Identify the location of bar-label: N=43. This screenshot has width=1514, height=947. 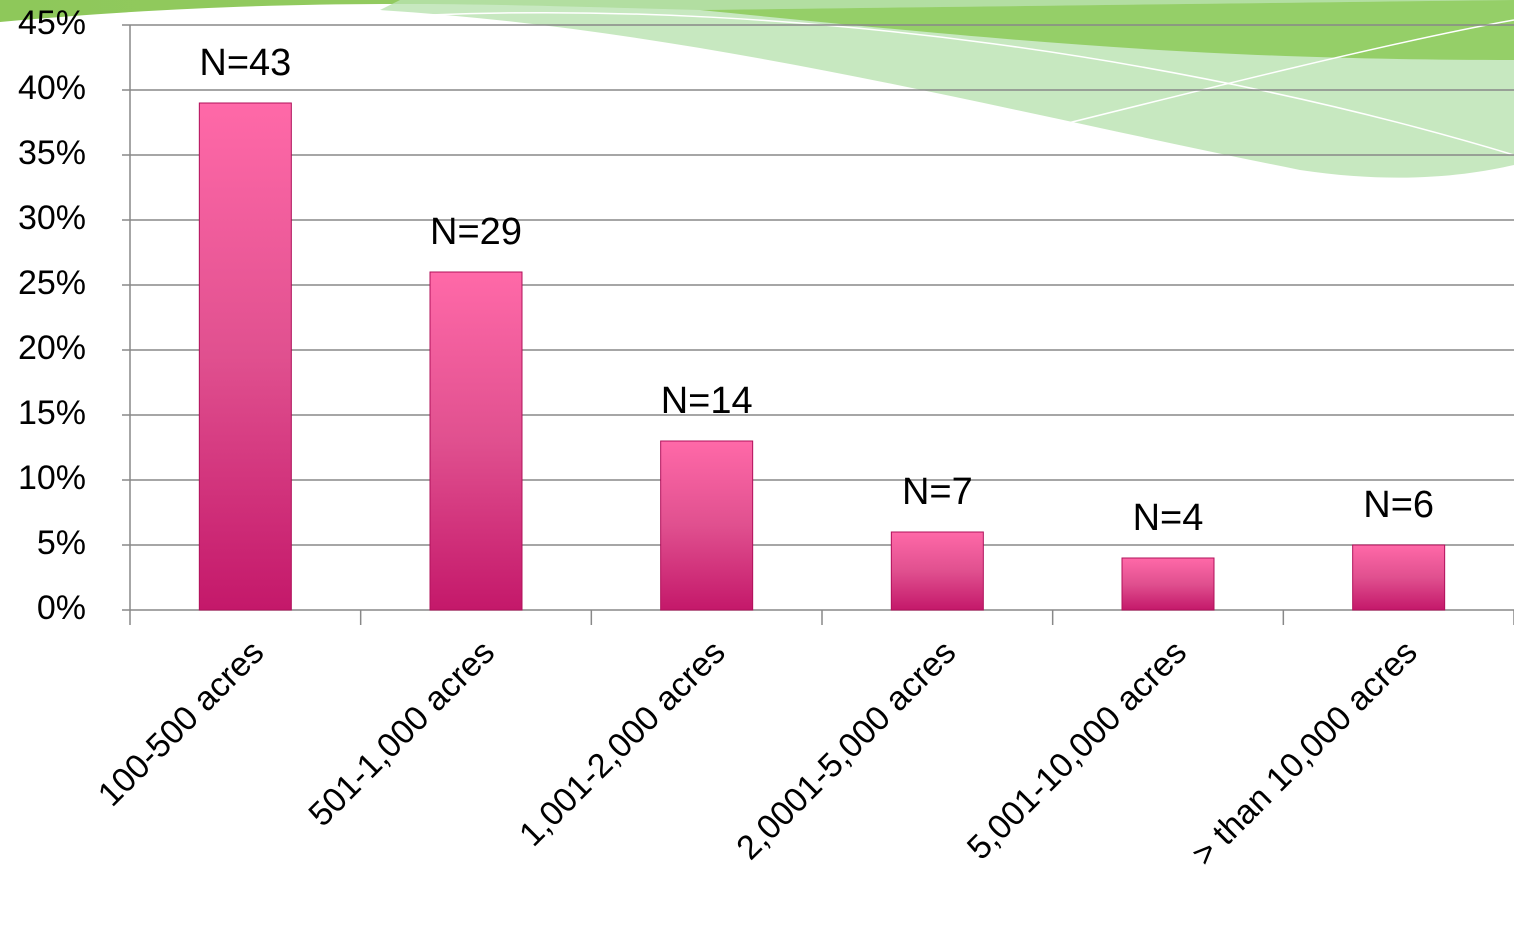
(245, 63).